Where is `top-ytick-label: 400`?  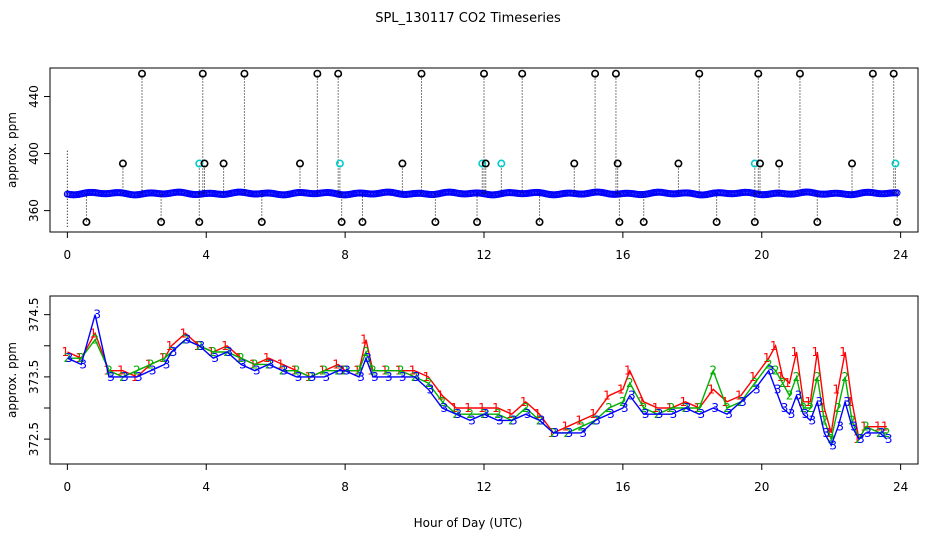
top-ytick-label: 400 is located at coordinates (34, 153).